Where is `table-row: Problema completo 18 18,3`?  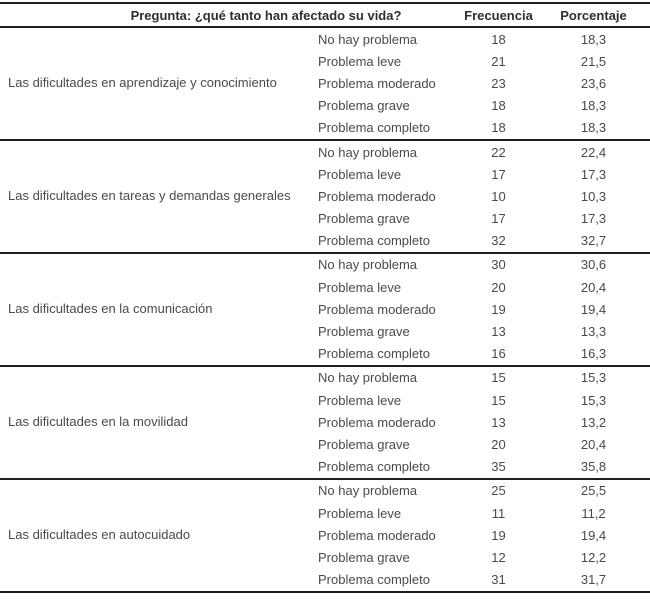
table-row: Problema completo 18 18,3 is located at coordinates (325, 128).